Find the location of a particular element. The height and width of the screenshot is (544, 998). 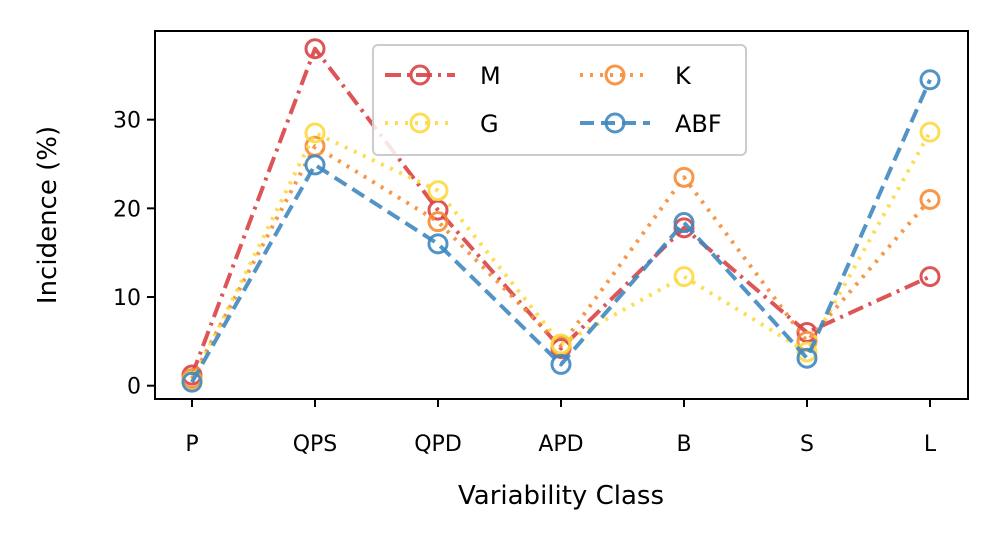

y-tick-label: 20 is located at coordinates (127, 209).